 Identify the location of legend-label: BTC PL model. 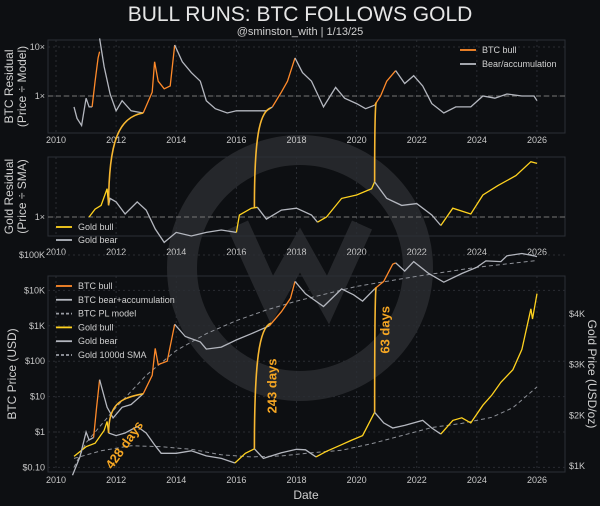
(107, 314).